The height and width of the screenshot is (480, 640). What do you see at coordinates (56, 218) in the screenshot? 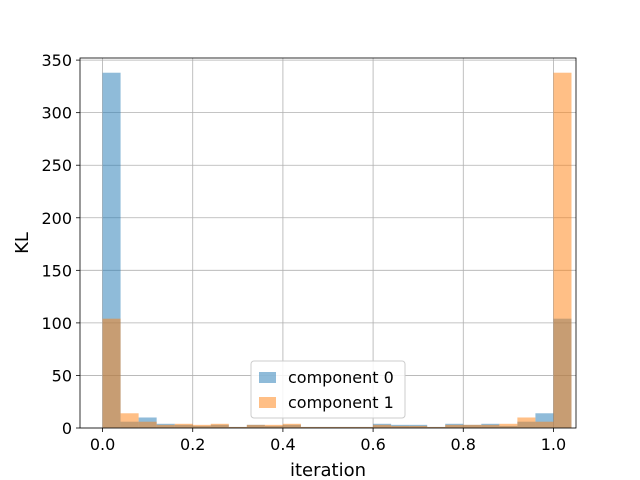
I see `y-tick-label: 200` at bounding box center [56, 218].